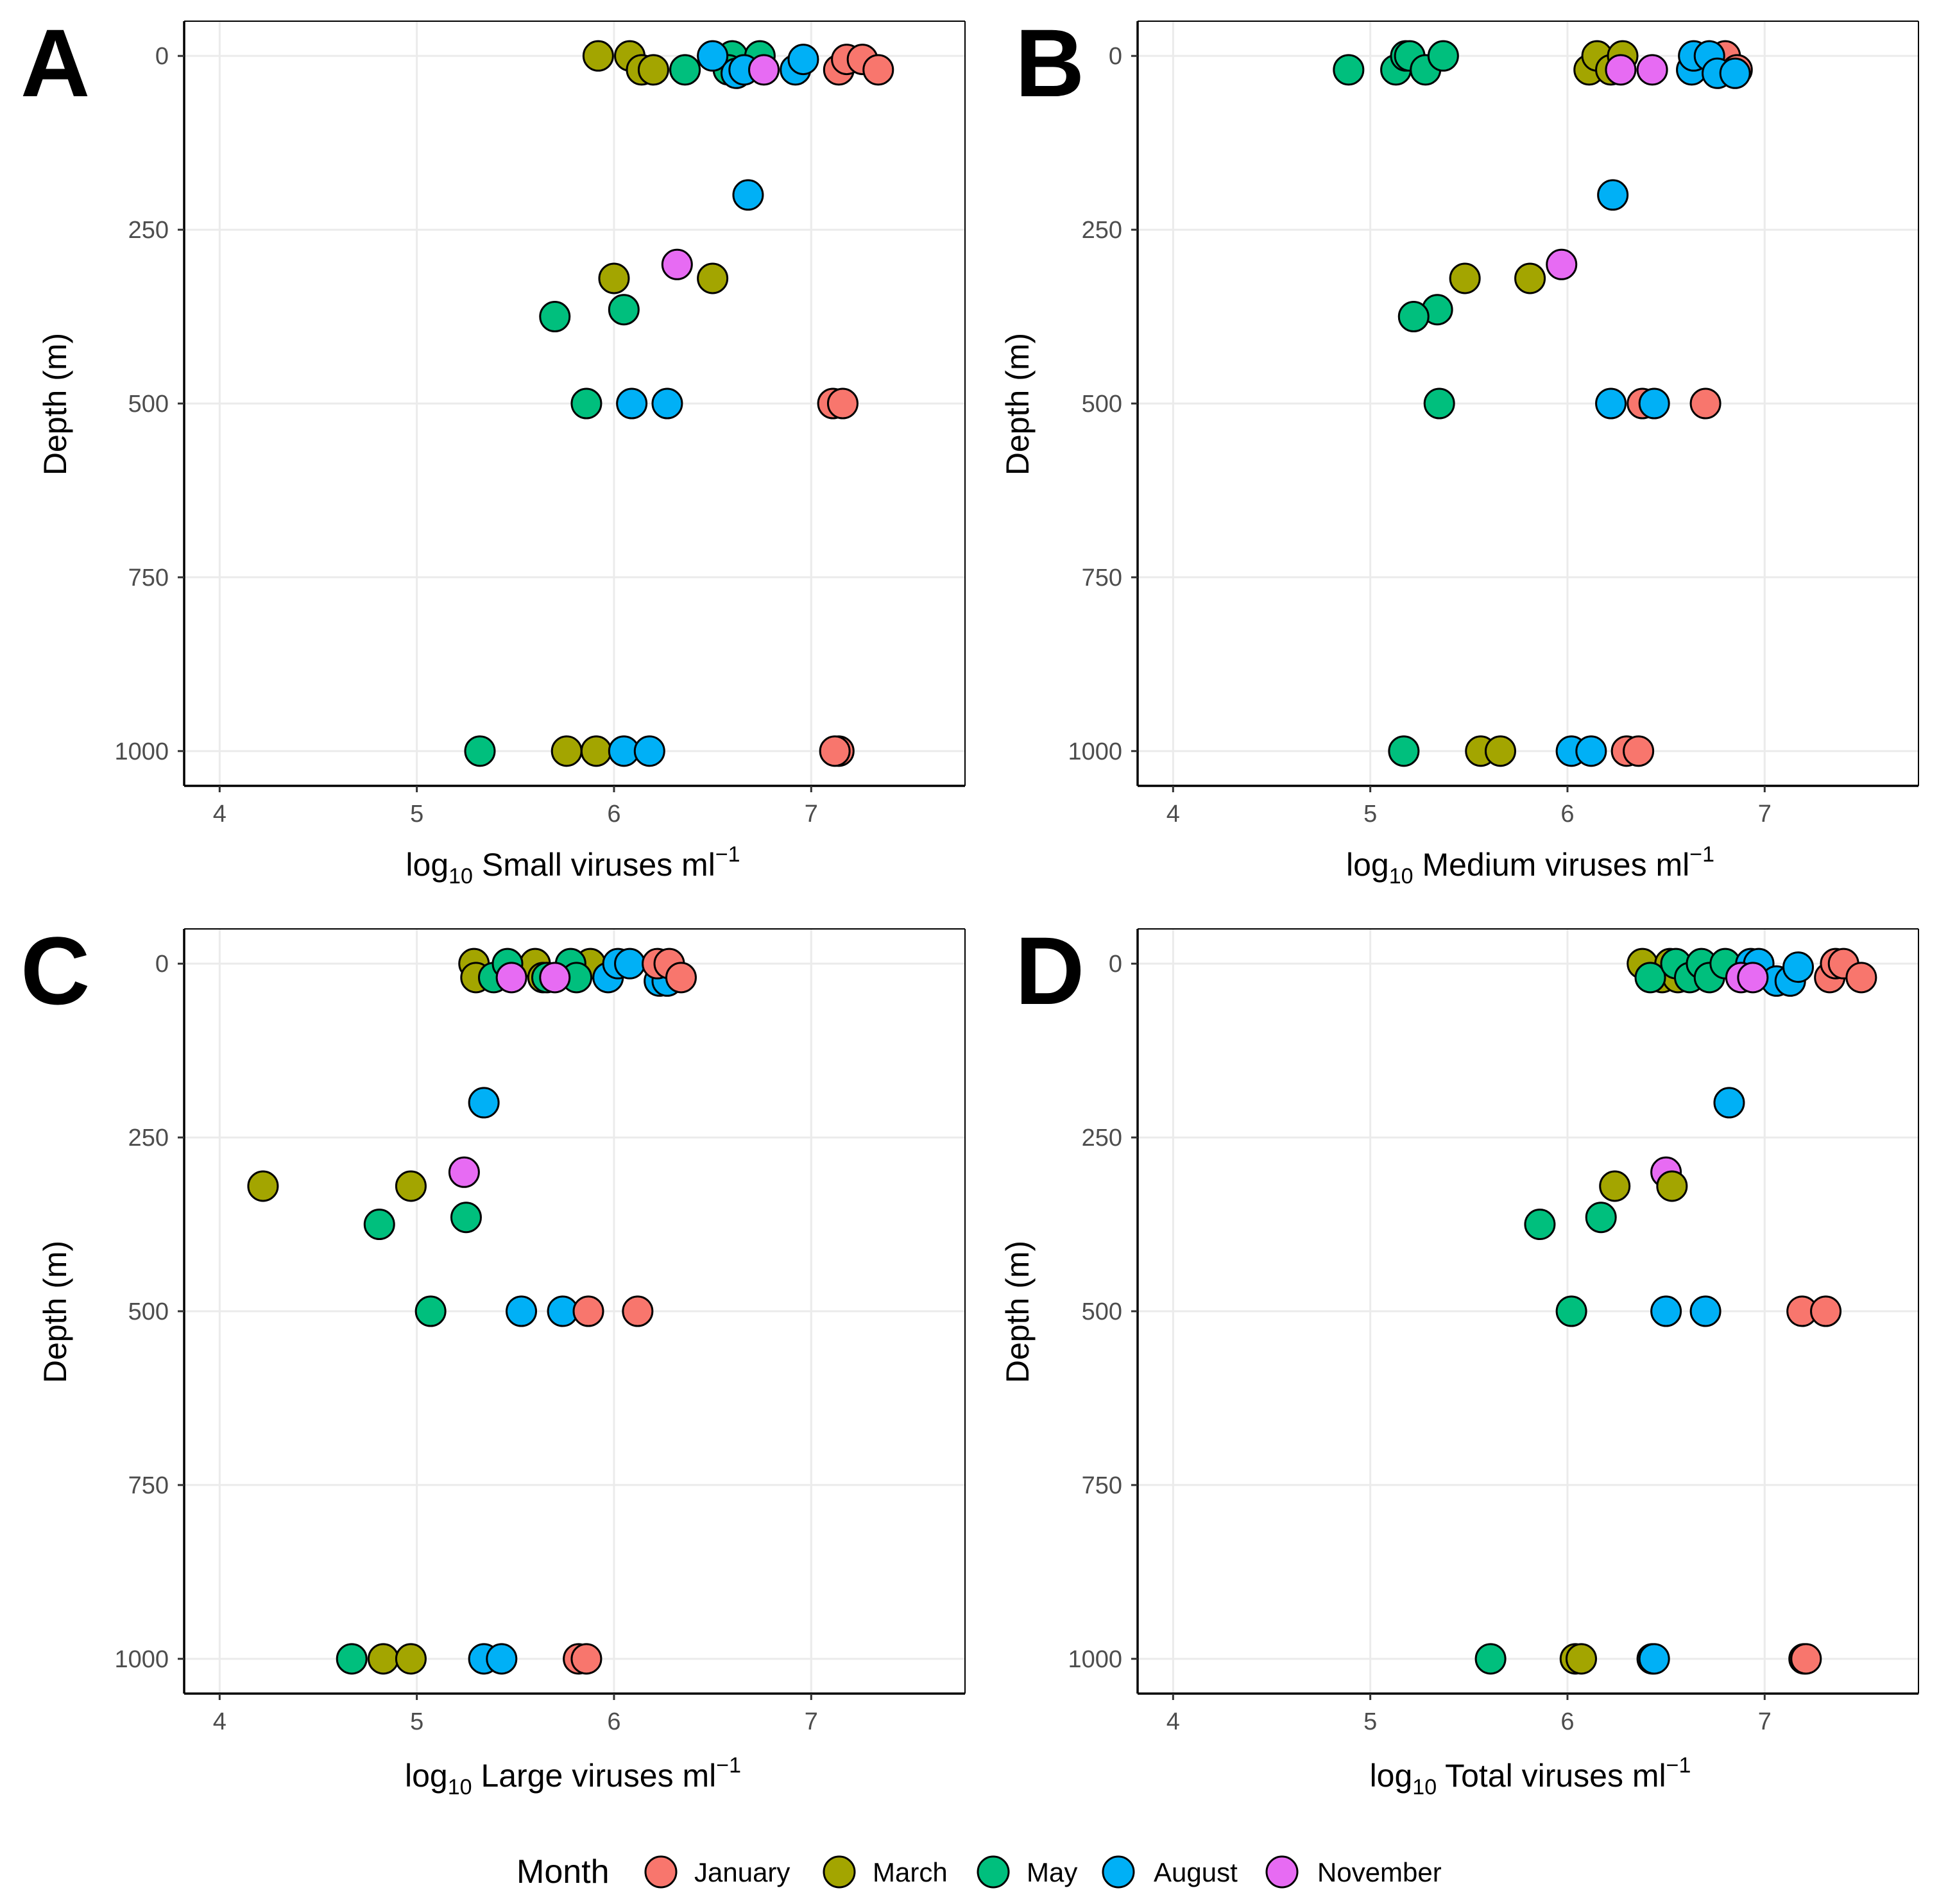  I want to click on legend-label-august: August, so click(1196, 1872).